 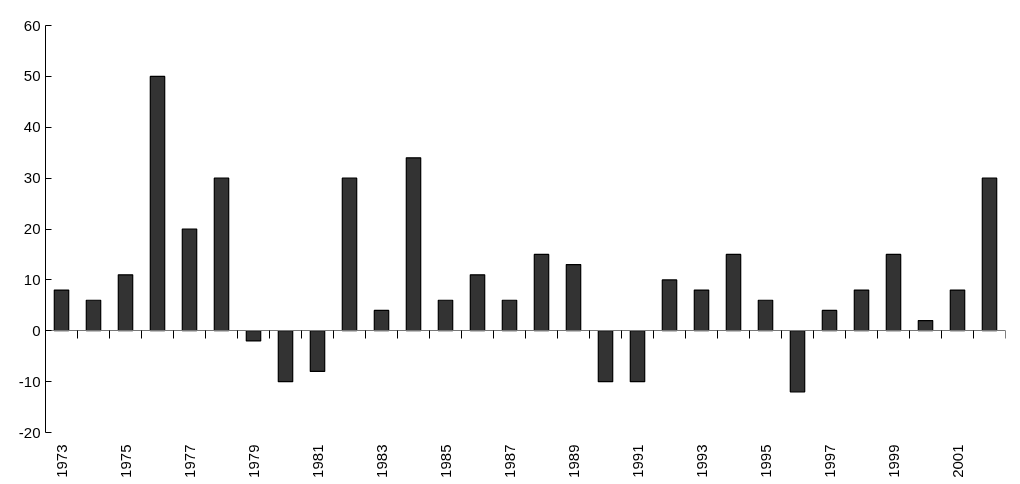 What do you see at coordinates (189, 461) in the screenshot?
I see `x-tick-label: 1977` at bounding box center [189, 461].